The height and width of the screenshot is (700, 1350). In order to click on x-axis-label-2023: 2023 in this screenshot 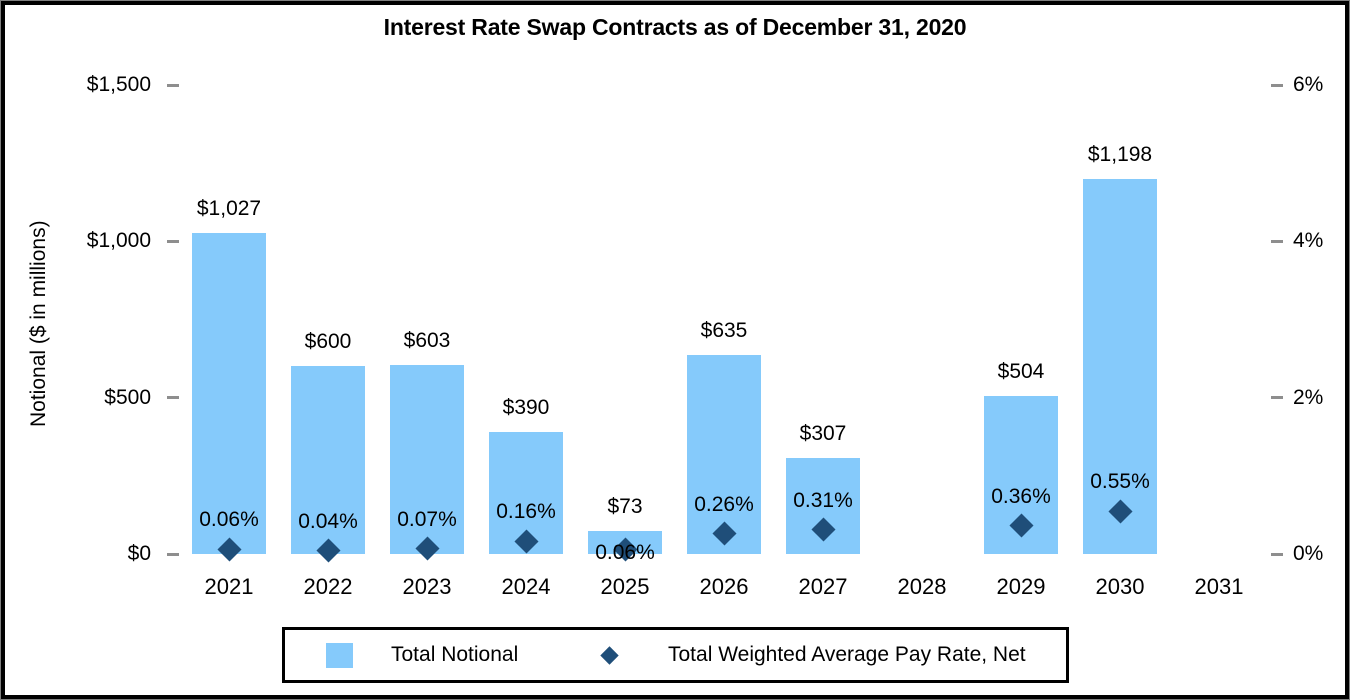, I will do `click(427, 586)`.